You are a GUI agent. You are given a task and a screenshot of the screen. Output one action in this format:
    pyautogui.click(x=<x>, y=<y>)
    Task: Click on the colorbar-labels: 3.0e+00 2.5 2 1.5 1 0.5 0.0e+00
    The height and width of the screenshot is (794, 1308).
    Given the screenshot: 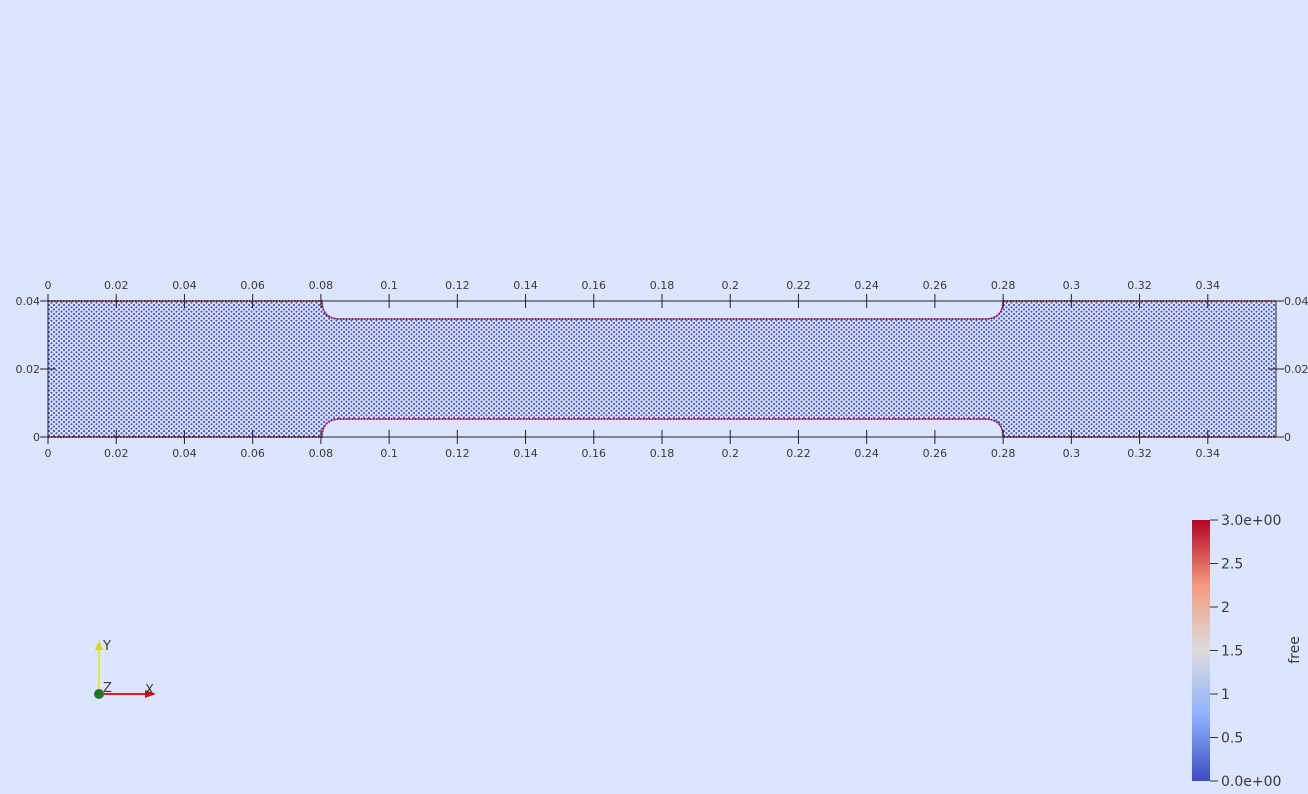 What is the action you would take?
    pyautogui.click(x=1245, y=651)
    